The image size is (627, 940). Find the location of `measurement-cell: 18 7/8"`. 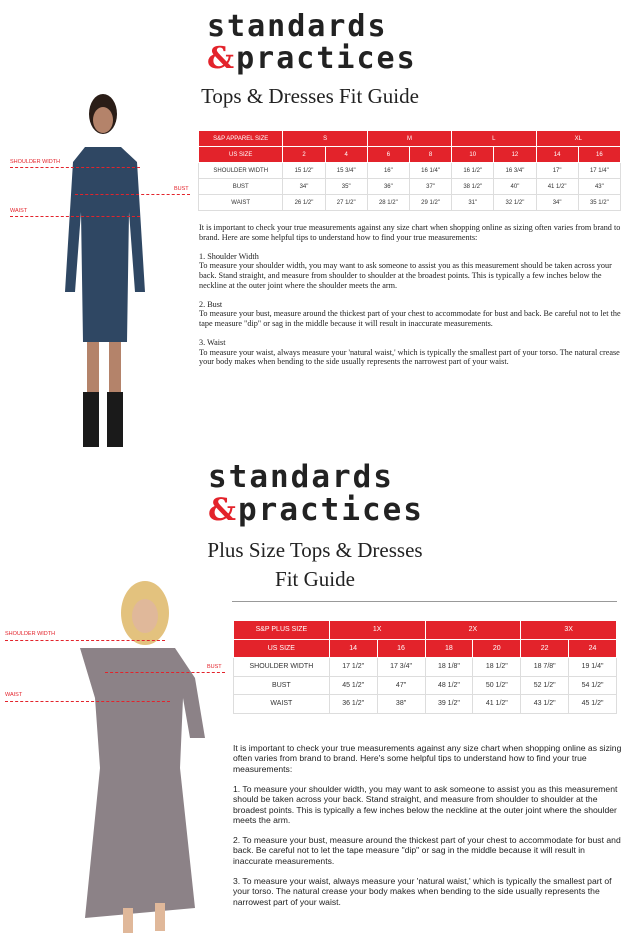

measurement-cell: 18 7/8" is located at coordinates (545, 667).